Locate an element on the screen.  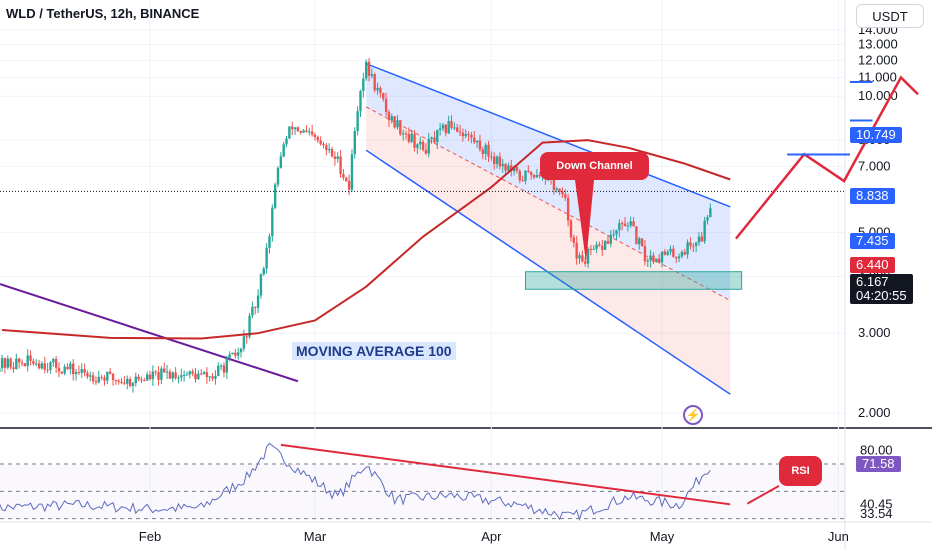
x-tick-label: Mar is located at coordinates (315, 536).